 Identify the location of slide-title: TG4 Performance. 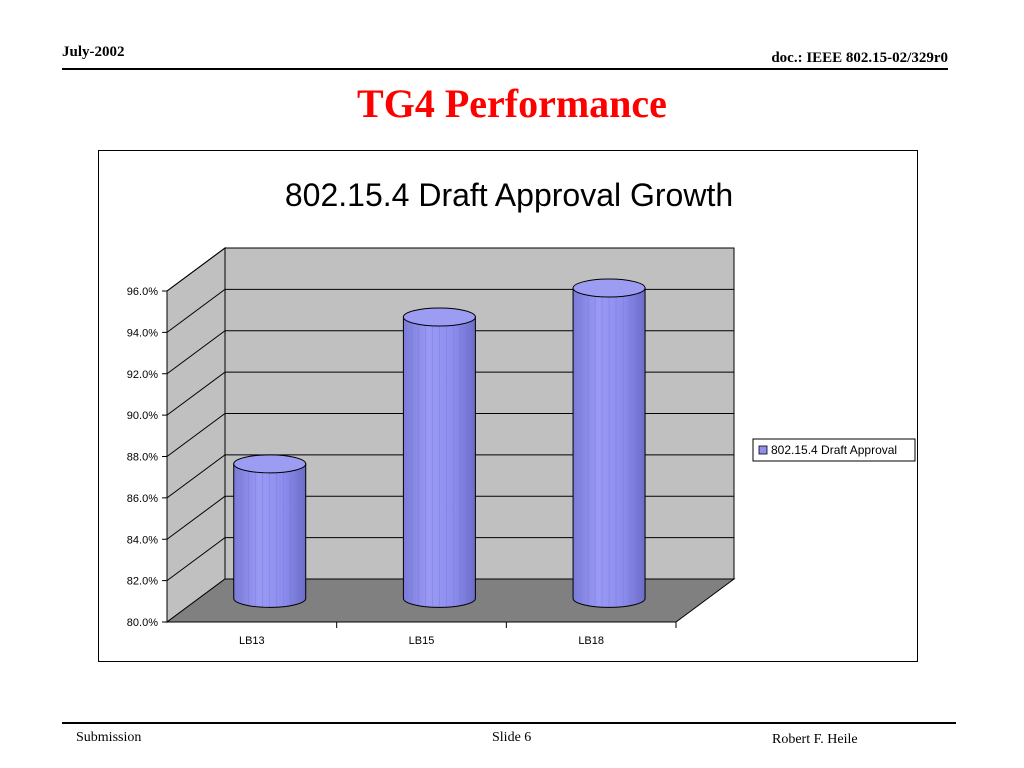
(512, 103).